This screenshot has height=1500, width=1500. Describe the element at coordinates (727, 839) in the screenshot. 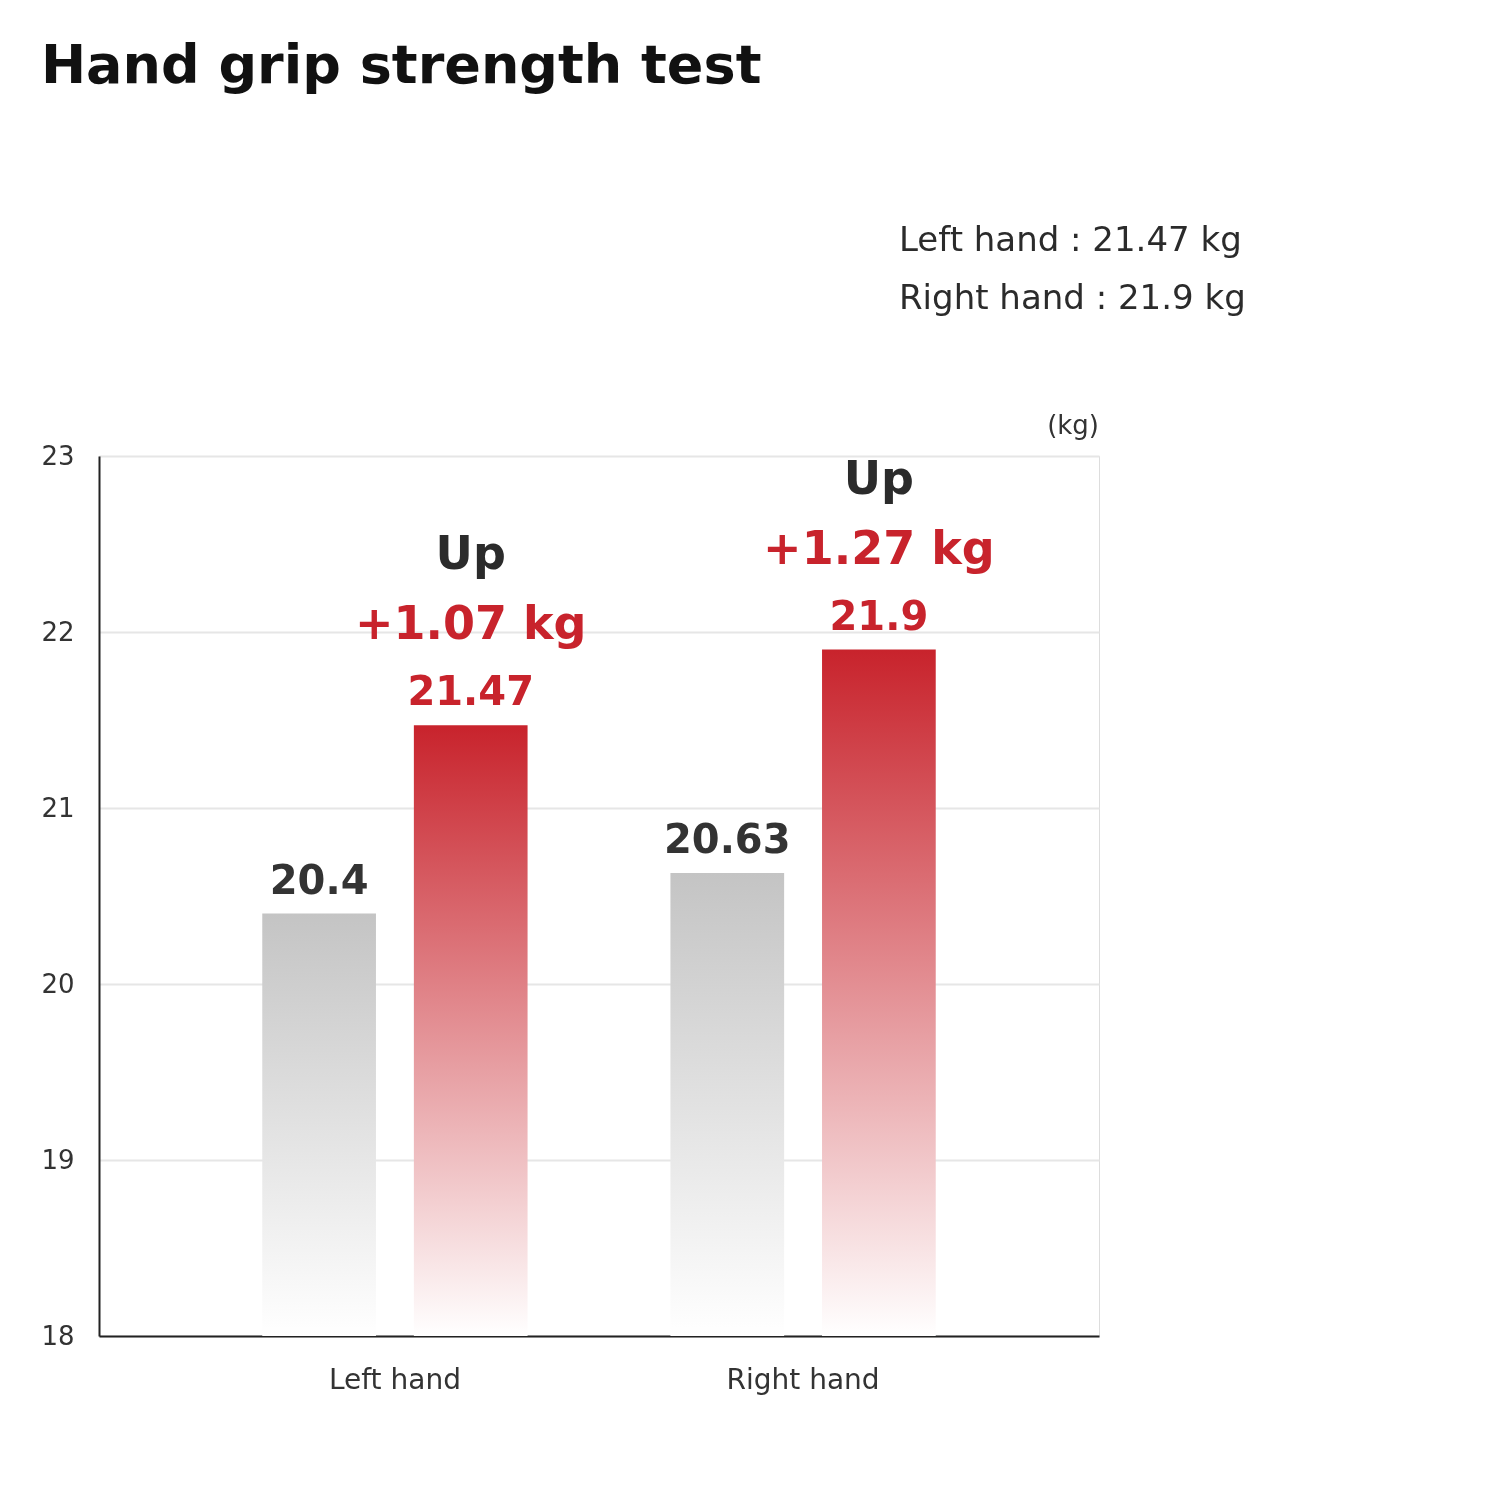

I see `data-label: 20.63` at that location.